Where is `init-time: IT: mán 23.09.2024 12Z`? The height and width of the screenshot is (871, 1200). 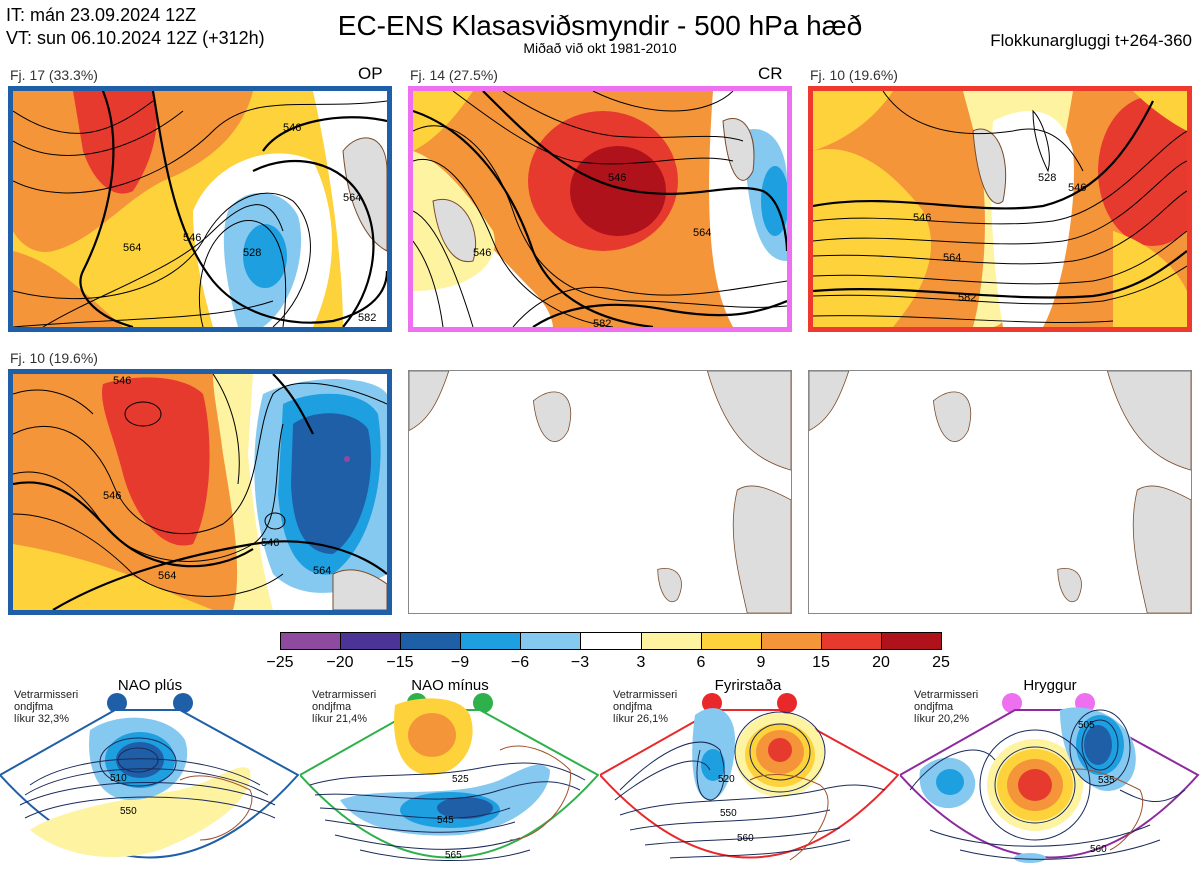 init-time: IT: mán 23.09.2024 12Z is located at coordinates (101, 15).